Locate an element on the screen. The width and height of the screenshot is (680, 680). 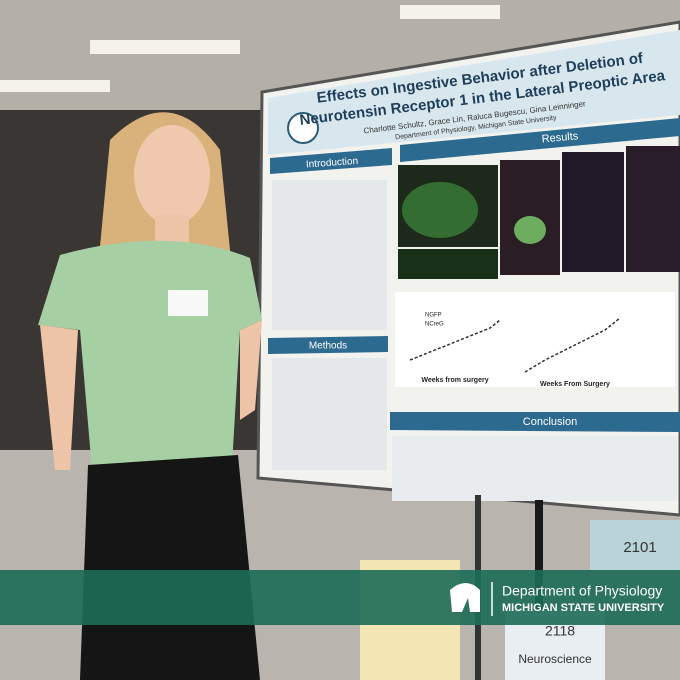
face is located at coordinates (172, 175).